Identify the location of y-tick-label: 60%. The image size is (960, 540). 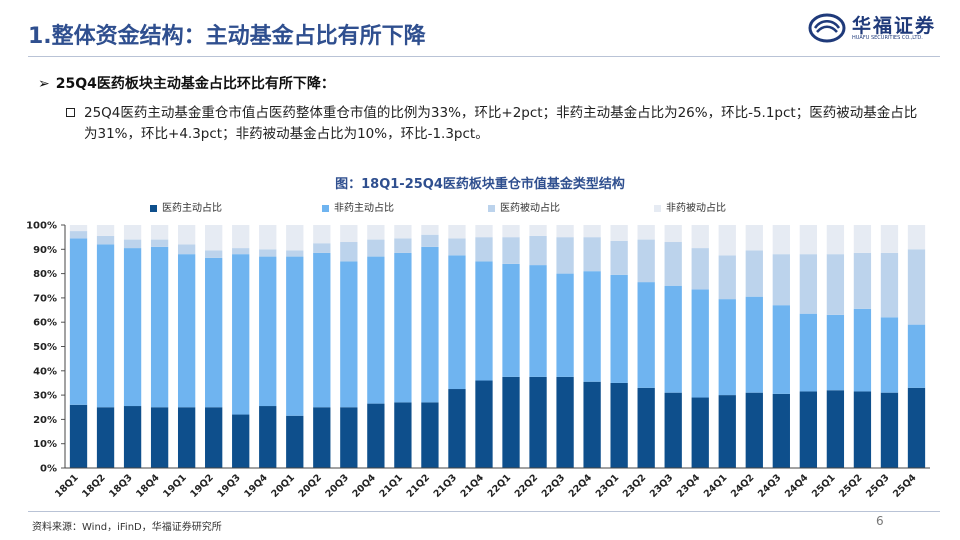
(45, 323).